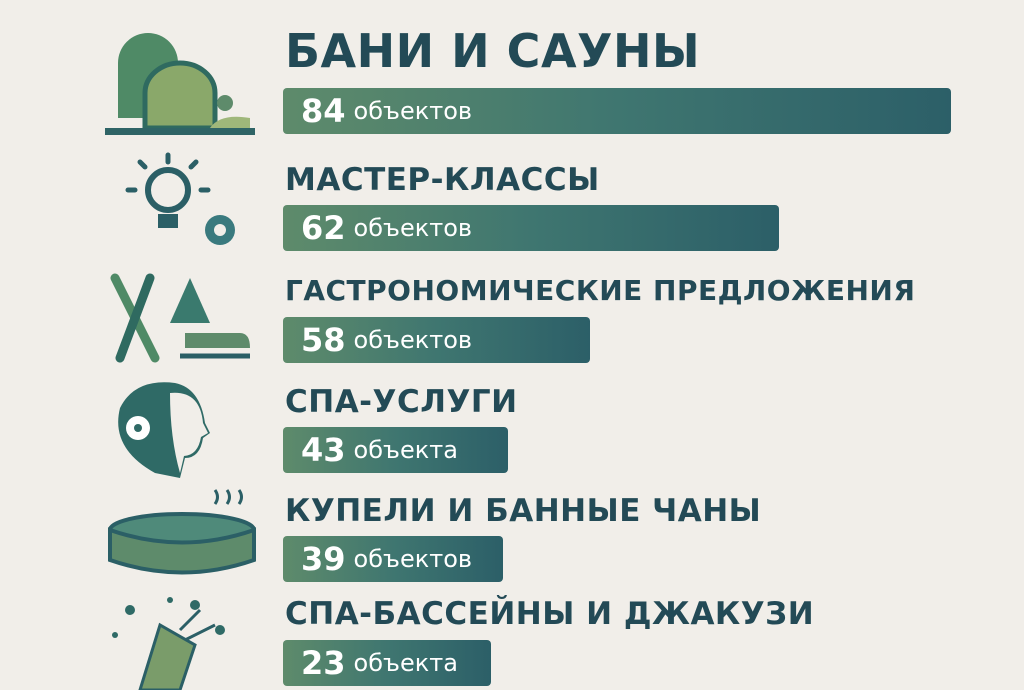  I want to click on bar-value: 62, so click(323, 228).